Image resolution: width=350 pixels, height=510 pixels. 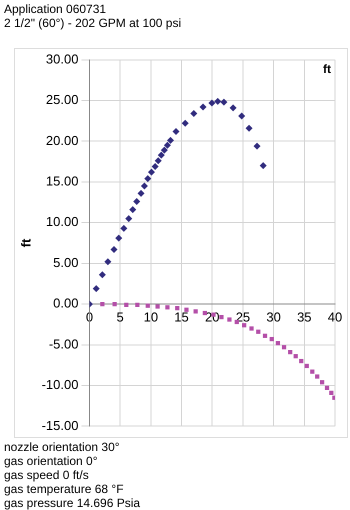 What do you see at coordinates (335, 316) in the screenshot?
I see `x-tick-label: 40` at bounding box center [335, 316].